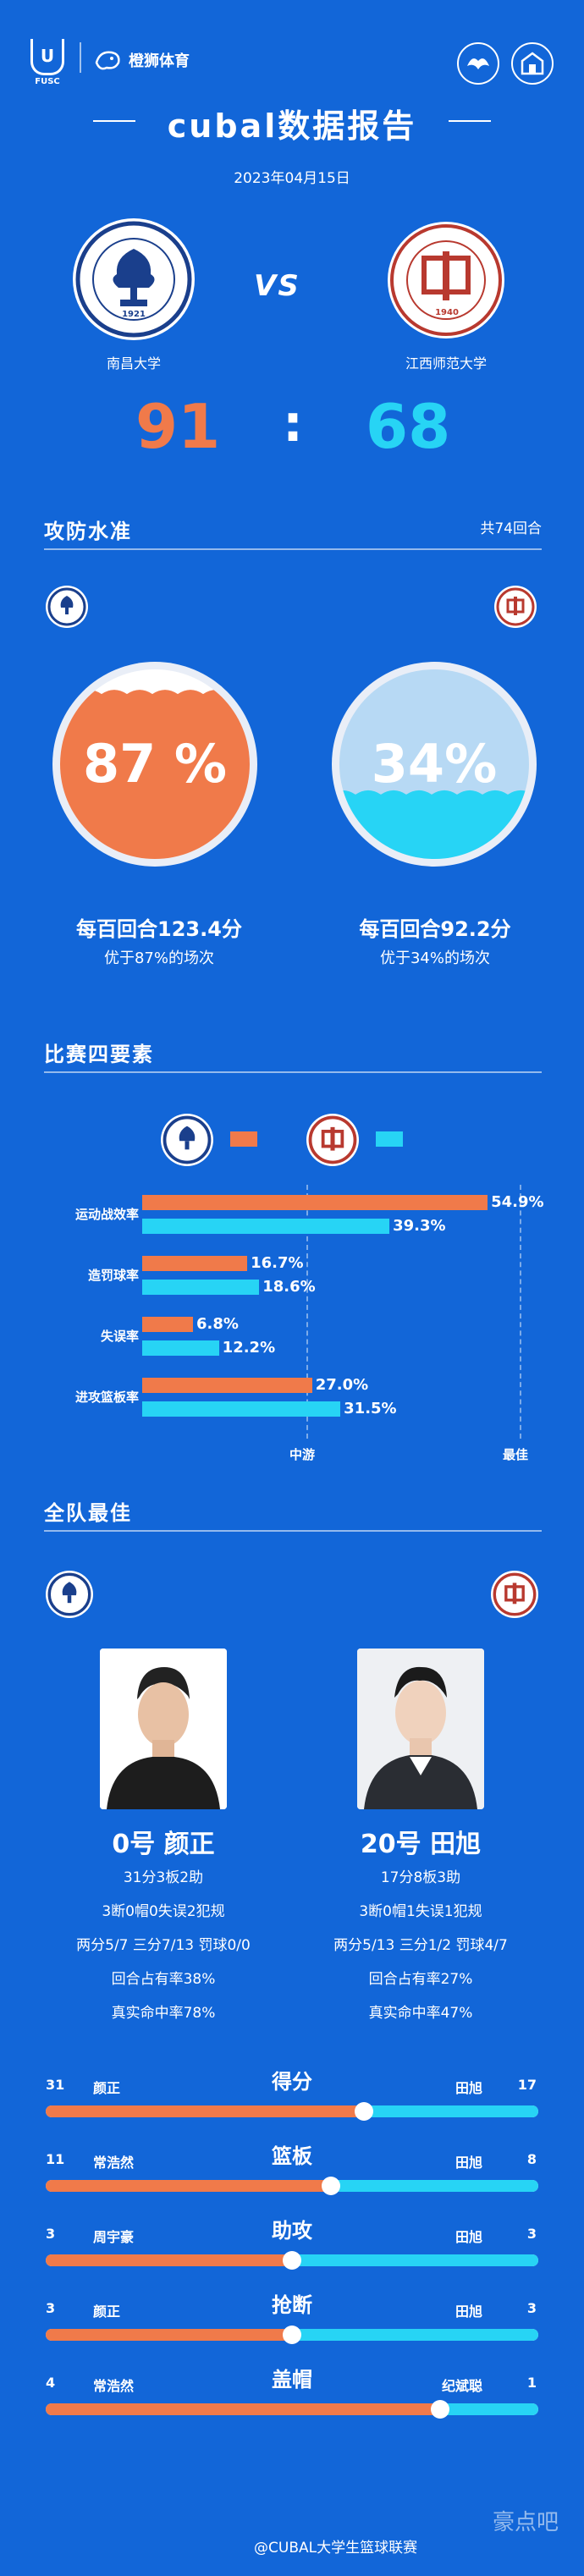 The image size is (584, 2576). What do you see at coordinates (249, 1348) in the screenshot?
I see `away-factor-value: 12.2%` at bounding box center [249, 1348].